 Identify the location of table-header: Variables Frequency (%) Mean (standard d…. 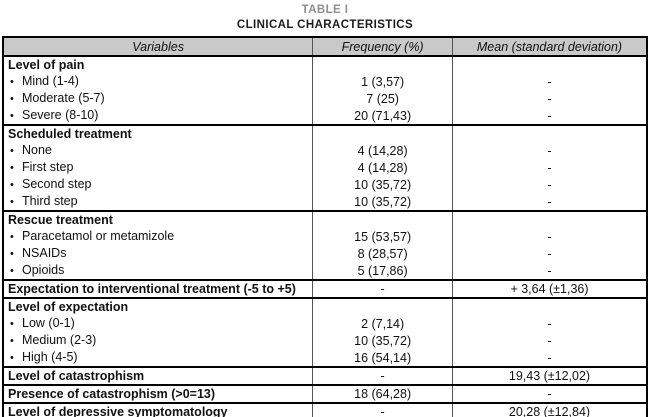
(325, 47).